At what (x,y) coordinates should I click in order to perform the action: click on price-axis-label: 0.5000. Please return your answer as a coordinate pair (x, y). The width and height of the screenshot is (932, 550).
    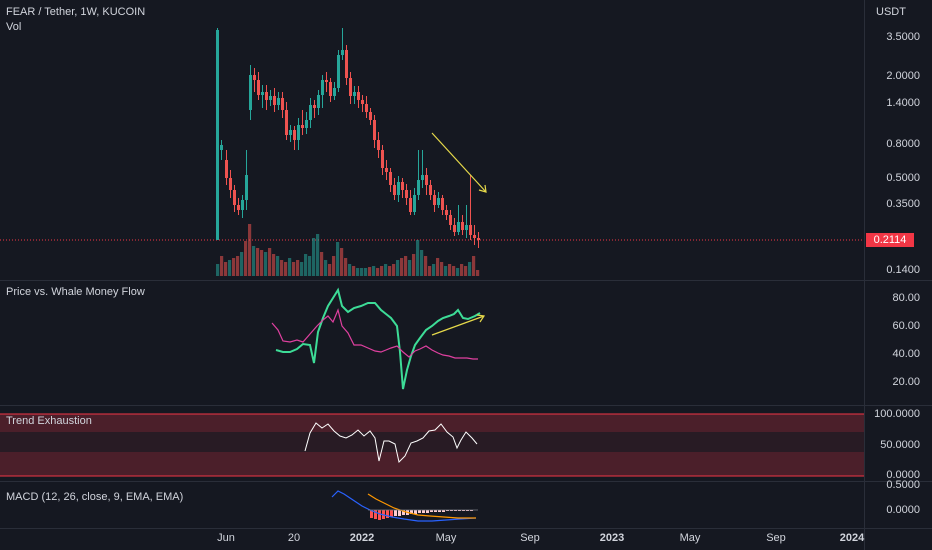
    Looking at the image, I should click on (903, 178).